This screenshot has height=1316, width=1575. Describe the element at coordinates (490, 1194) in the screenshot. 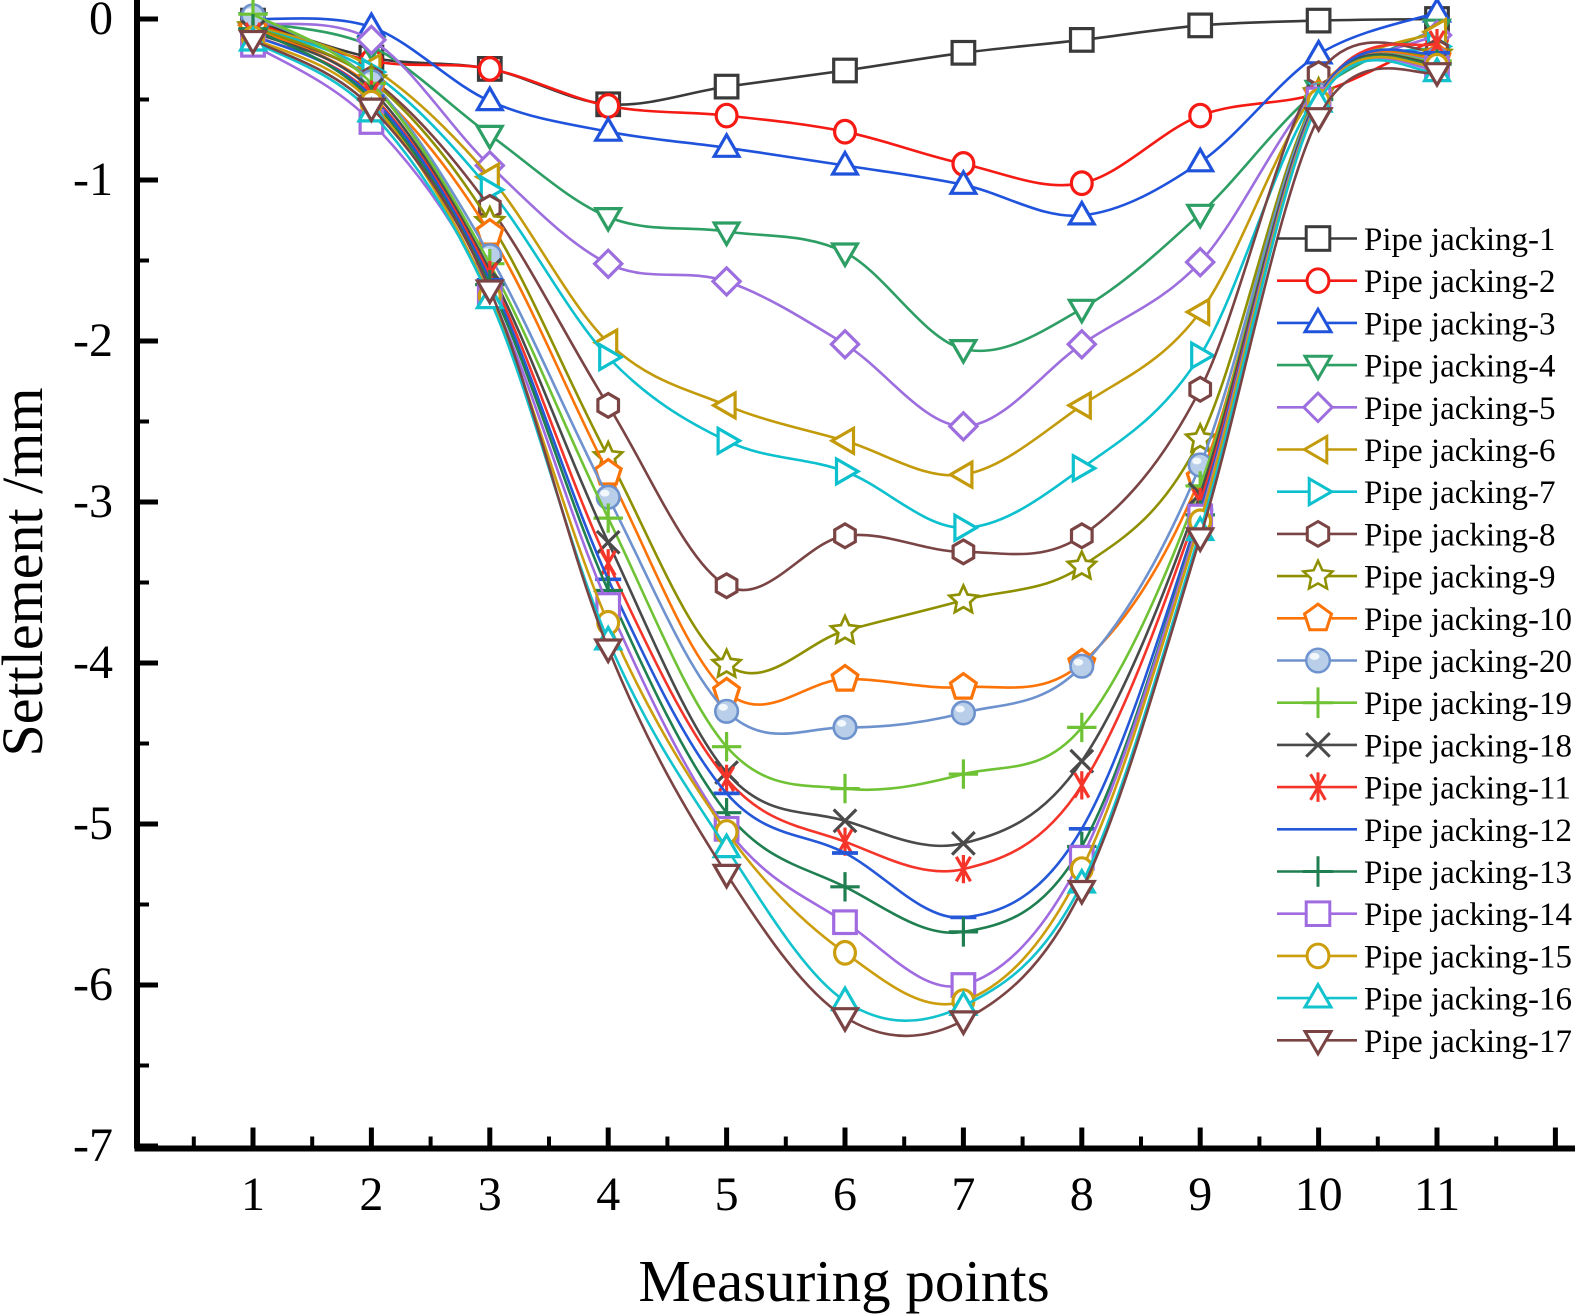

I see `svg-text: 3` at that location.